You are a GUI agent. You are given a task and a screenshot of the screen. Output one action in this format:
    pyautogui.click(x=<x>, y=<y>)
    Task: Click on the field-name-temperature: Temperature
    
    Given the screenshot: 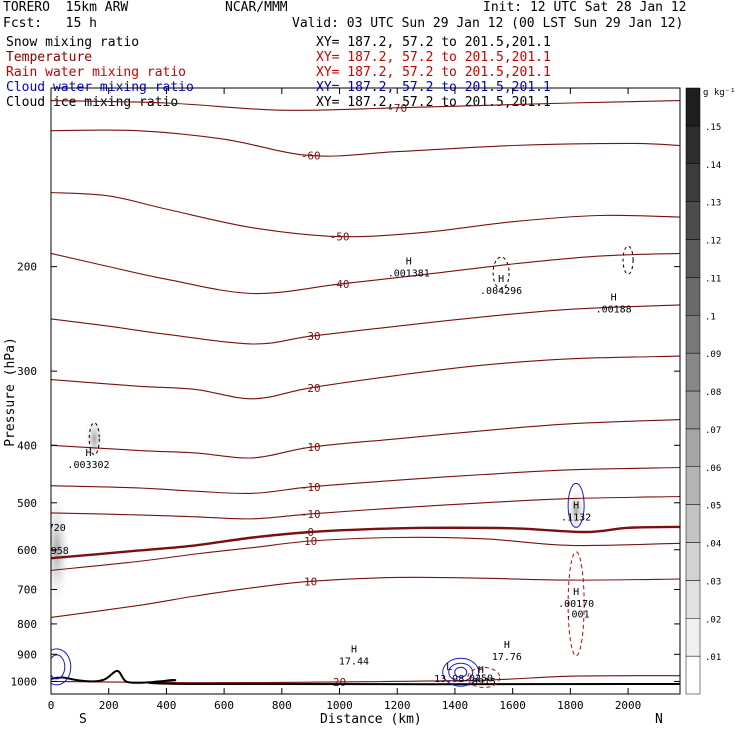 What is the action you would take?
    pyautogui.click(x=49, y=57)
    